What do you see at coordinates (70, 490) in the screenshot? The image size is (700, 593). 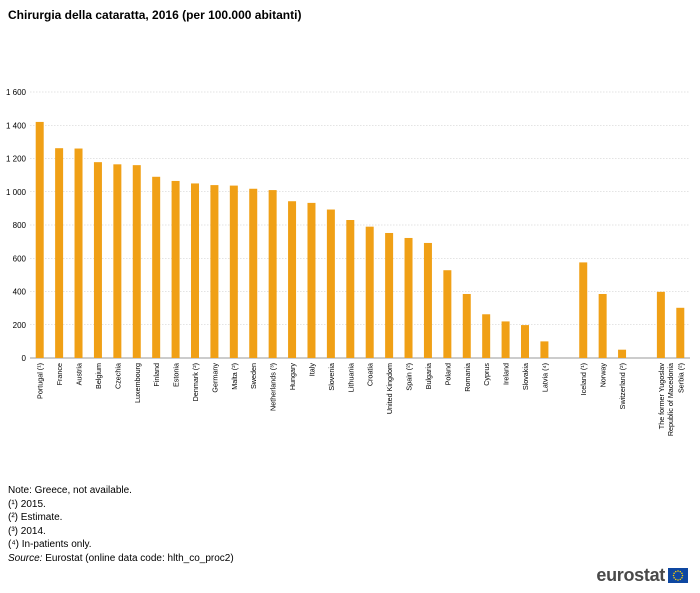 I see `note-greece: Note: Greece, not available.` at bounding box center [70, 490].